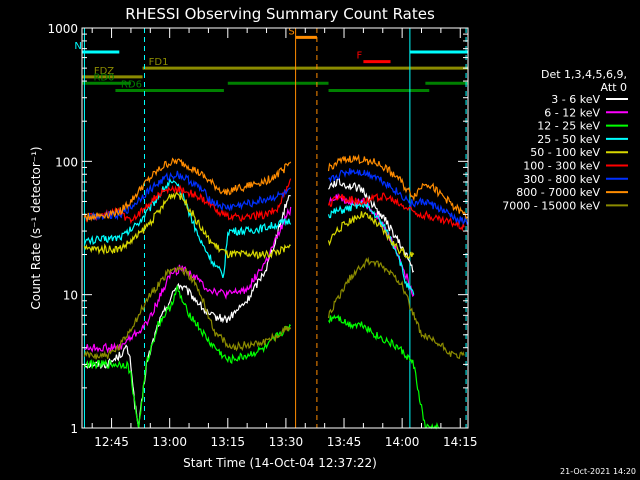  What do you see at coordinates (561, 166) in the screenshot?
I see `legend-label-5: 100 - 300 keV` at bounding box center [561, 166].